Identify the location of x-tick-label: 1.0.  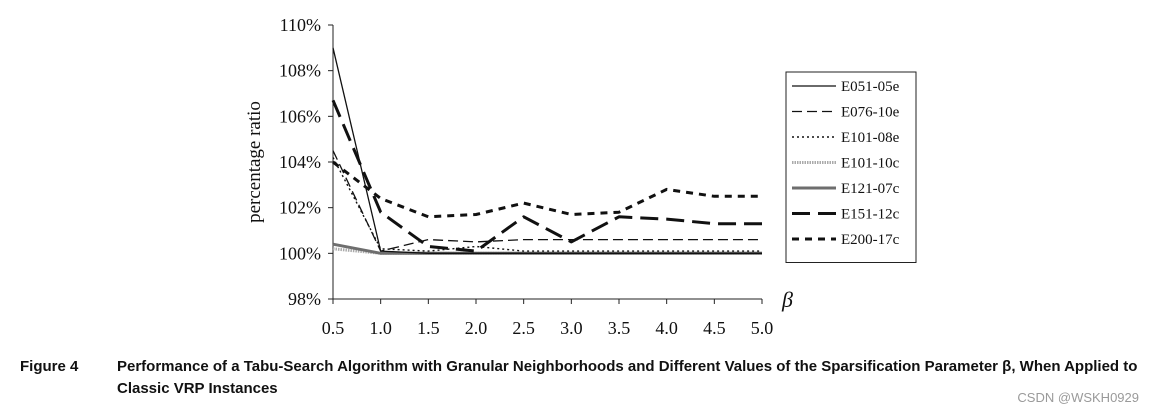
(380, 328).